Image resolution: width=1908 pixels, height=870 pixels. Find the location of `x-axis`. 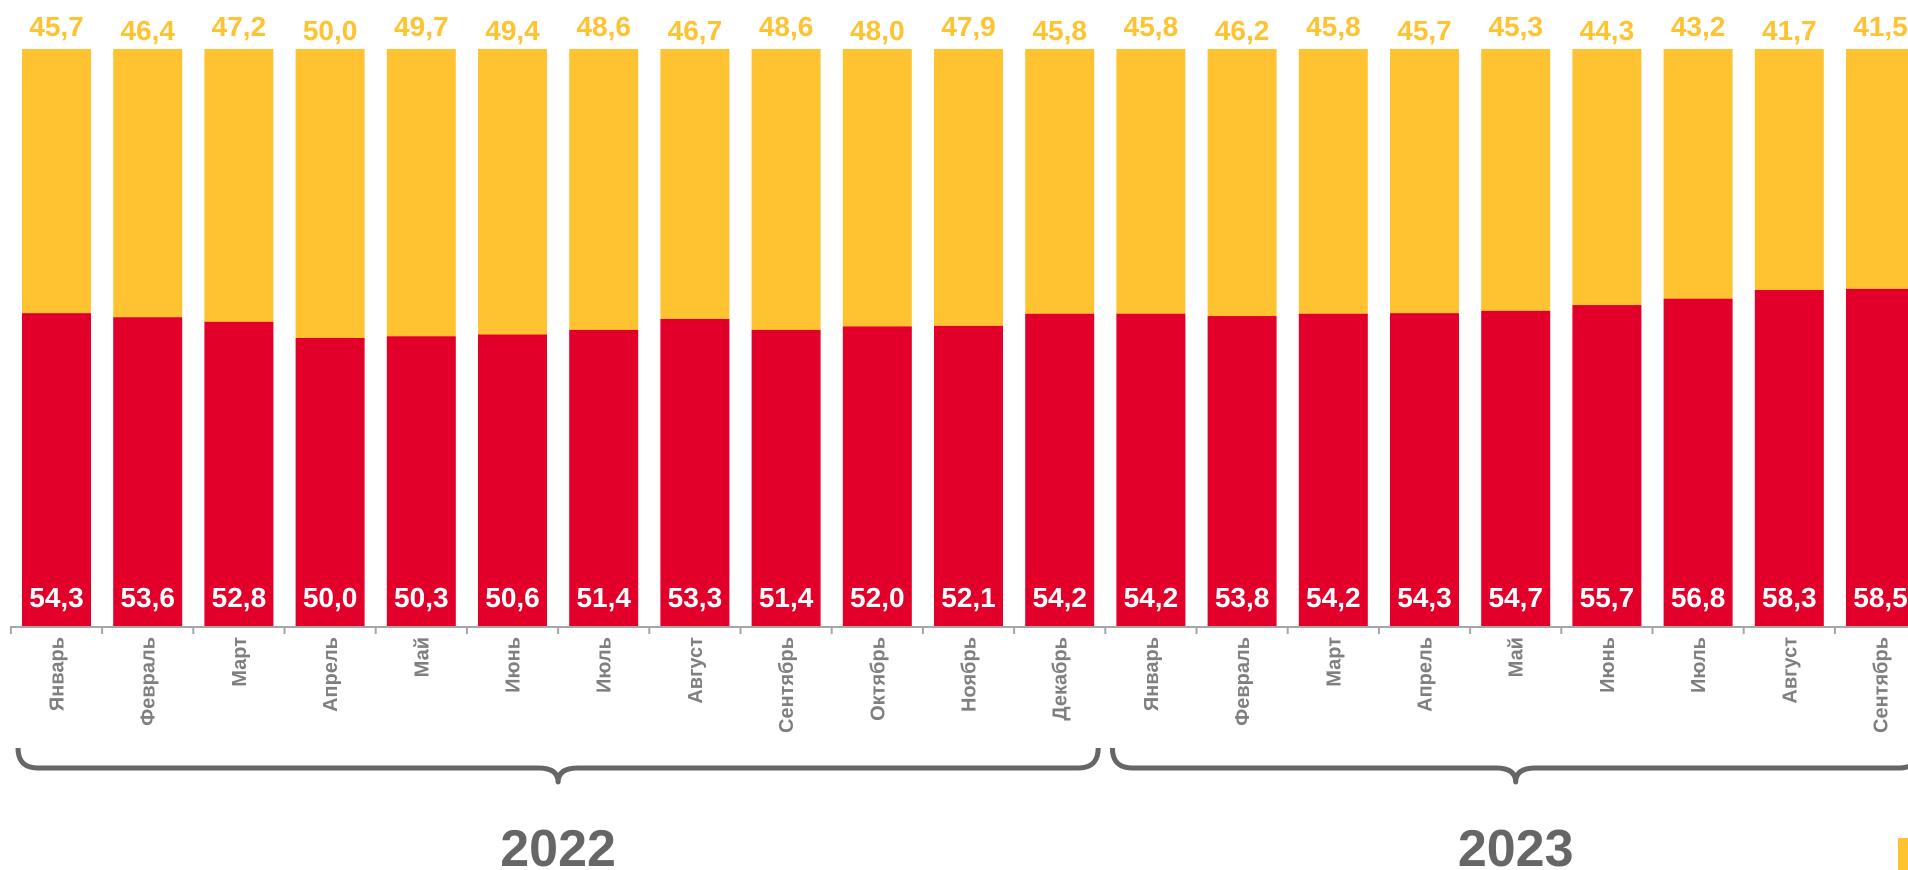

x-axis is located at coordinates (958, 630).